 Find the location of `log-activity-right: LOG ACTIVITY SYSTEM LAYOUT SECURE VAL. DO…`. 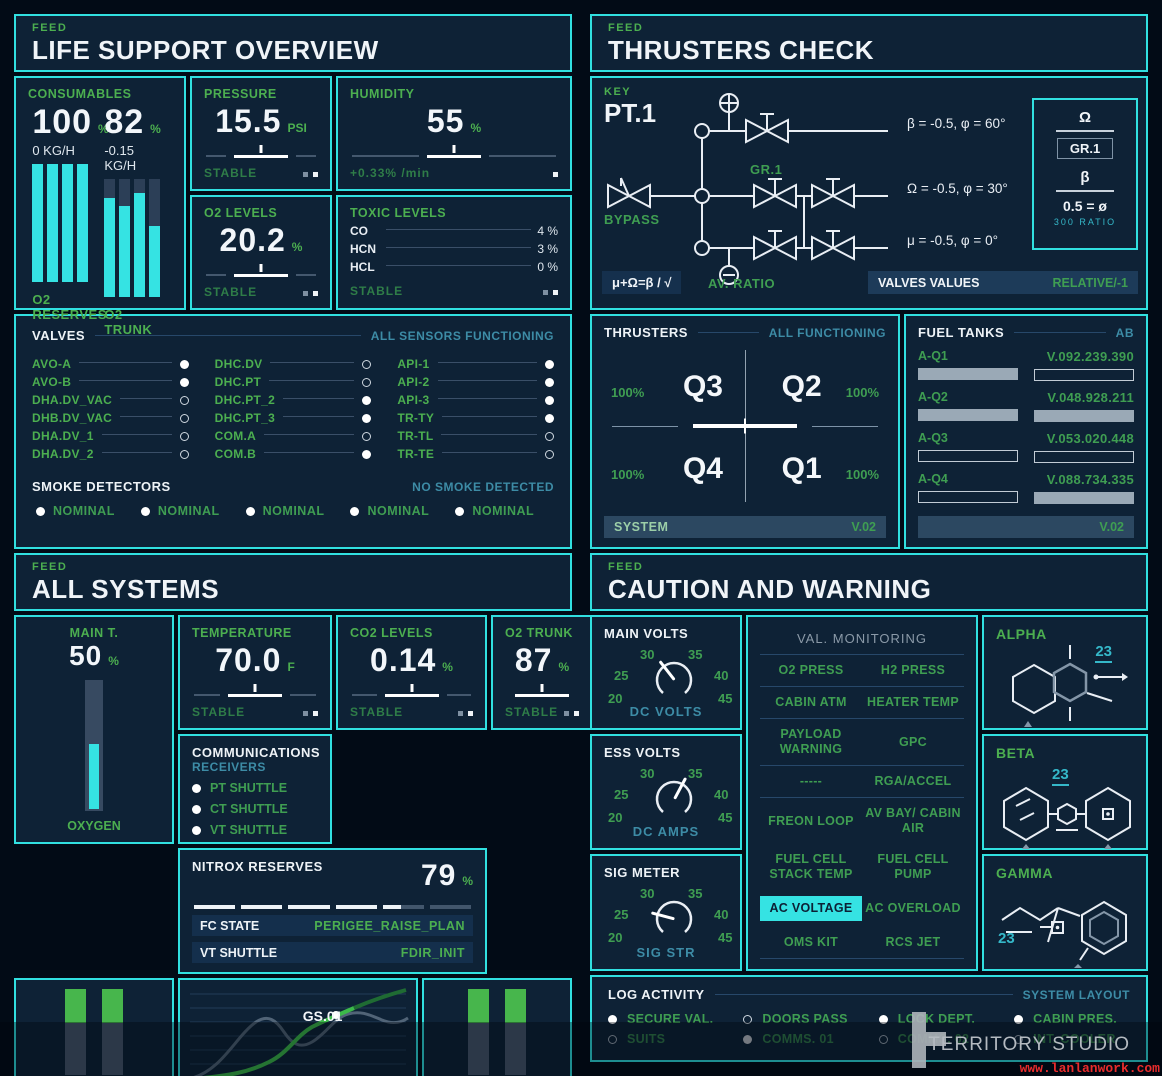

log-activity-right: LOG ACTIVITY SYSTEM LAYOUT SECURE VAL. DO… is located at coordinates (869, 1018).